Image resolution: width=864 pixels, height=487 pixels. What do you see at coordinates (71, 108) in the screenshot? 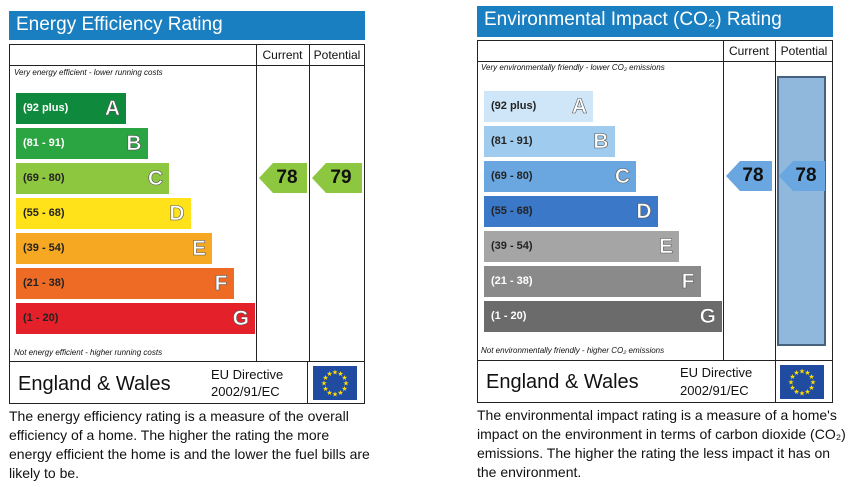
I see `energy-band-a: (92 plus) A` at bounding box center [71, 108].